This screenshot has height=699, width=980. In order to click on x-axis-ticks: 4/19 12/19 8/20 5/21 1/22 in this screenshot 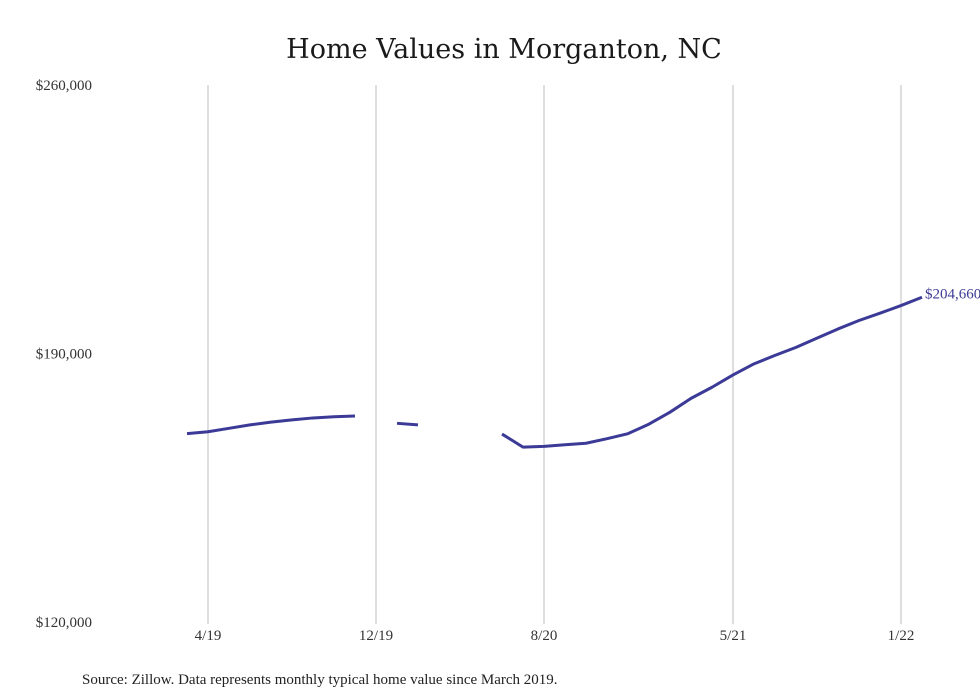, I will do `click(555, 636)`.